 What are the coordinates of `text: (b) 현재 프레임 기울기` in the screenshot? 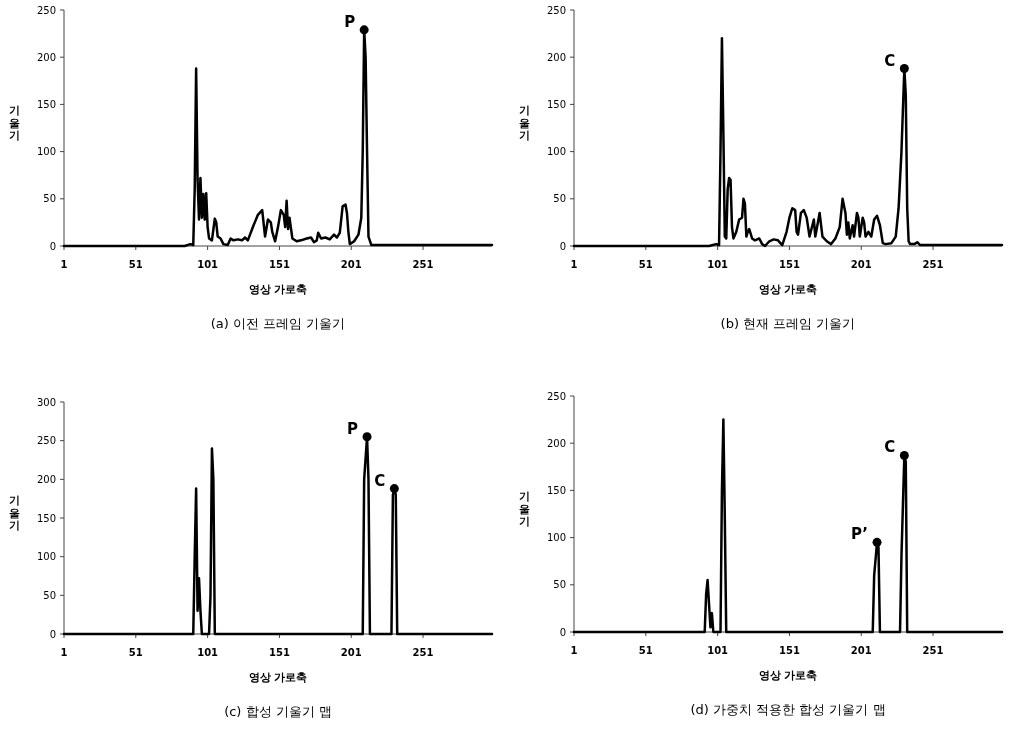 It's located at (788, 323).